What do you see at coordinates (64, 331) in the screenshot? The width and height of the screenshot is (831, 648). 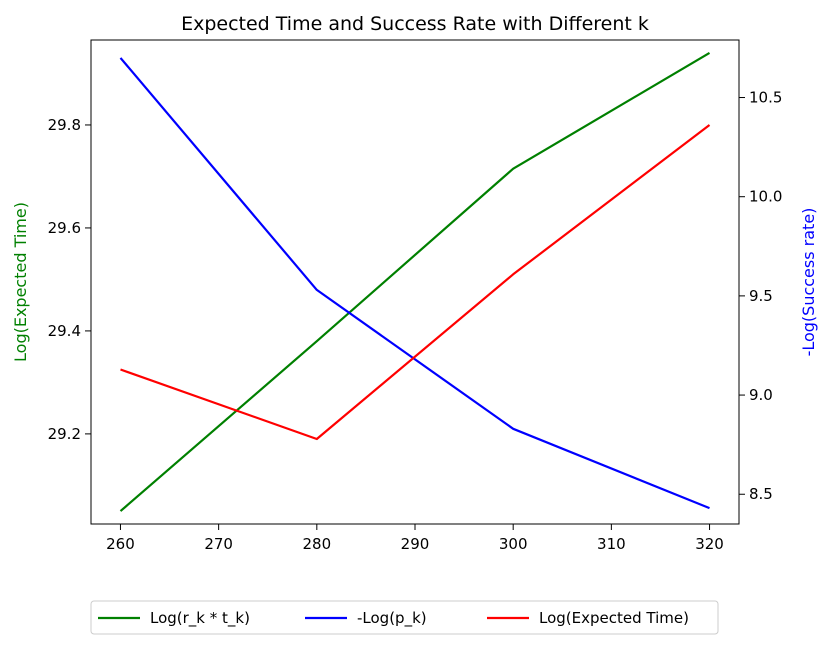 I see `y-left-tick-label: 29.4` at bounding box center [64, 331].